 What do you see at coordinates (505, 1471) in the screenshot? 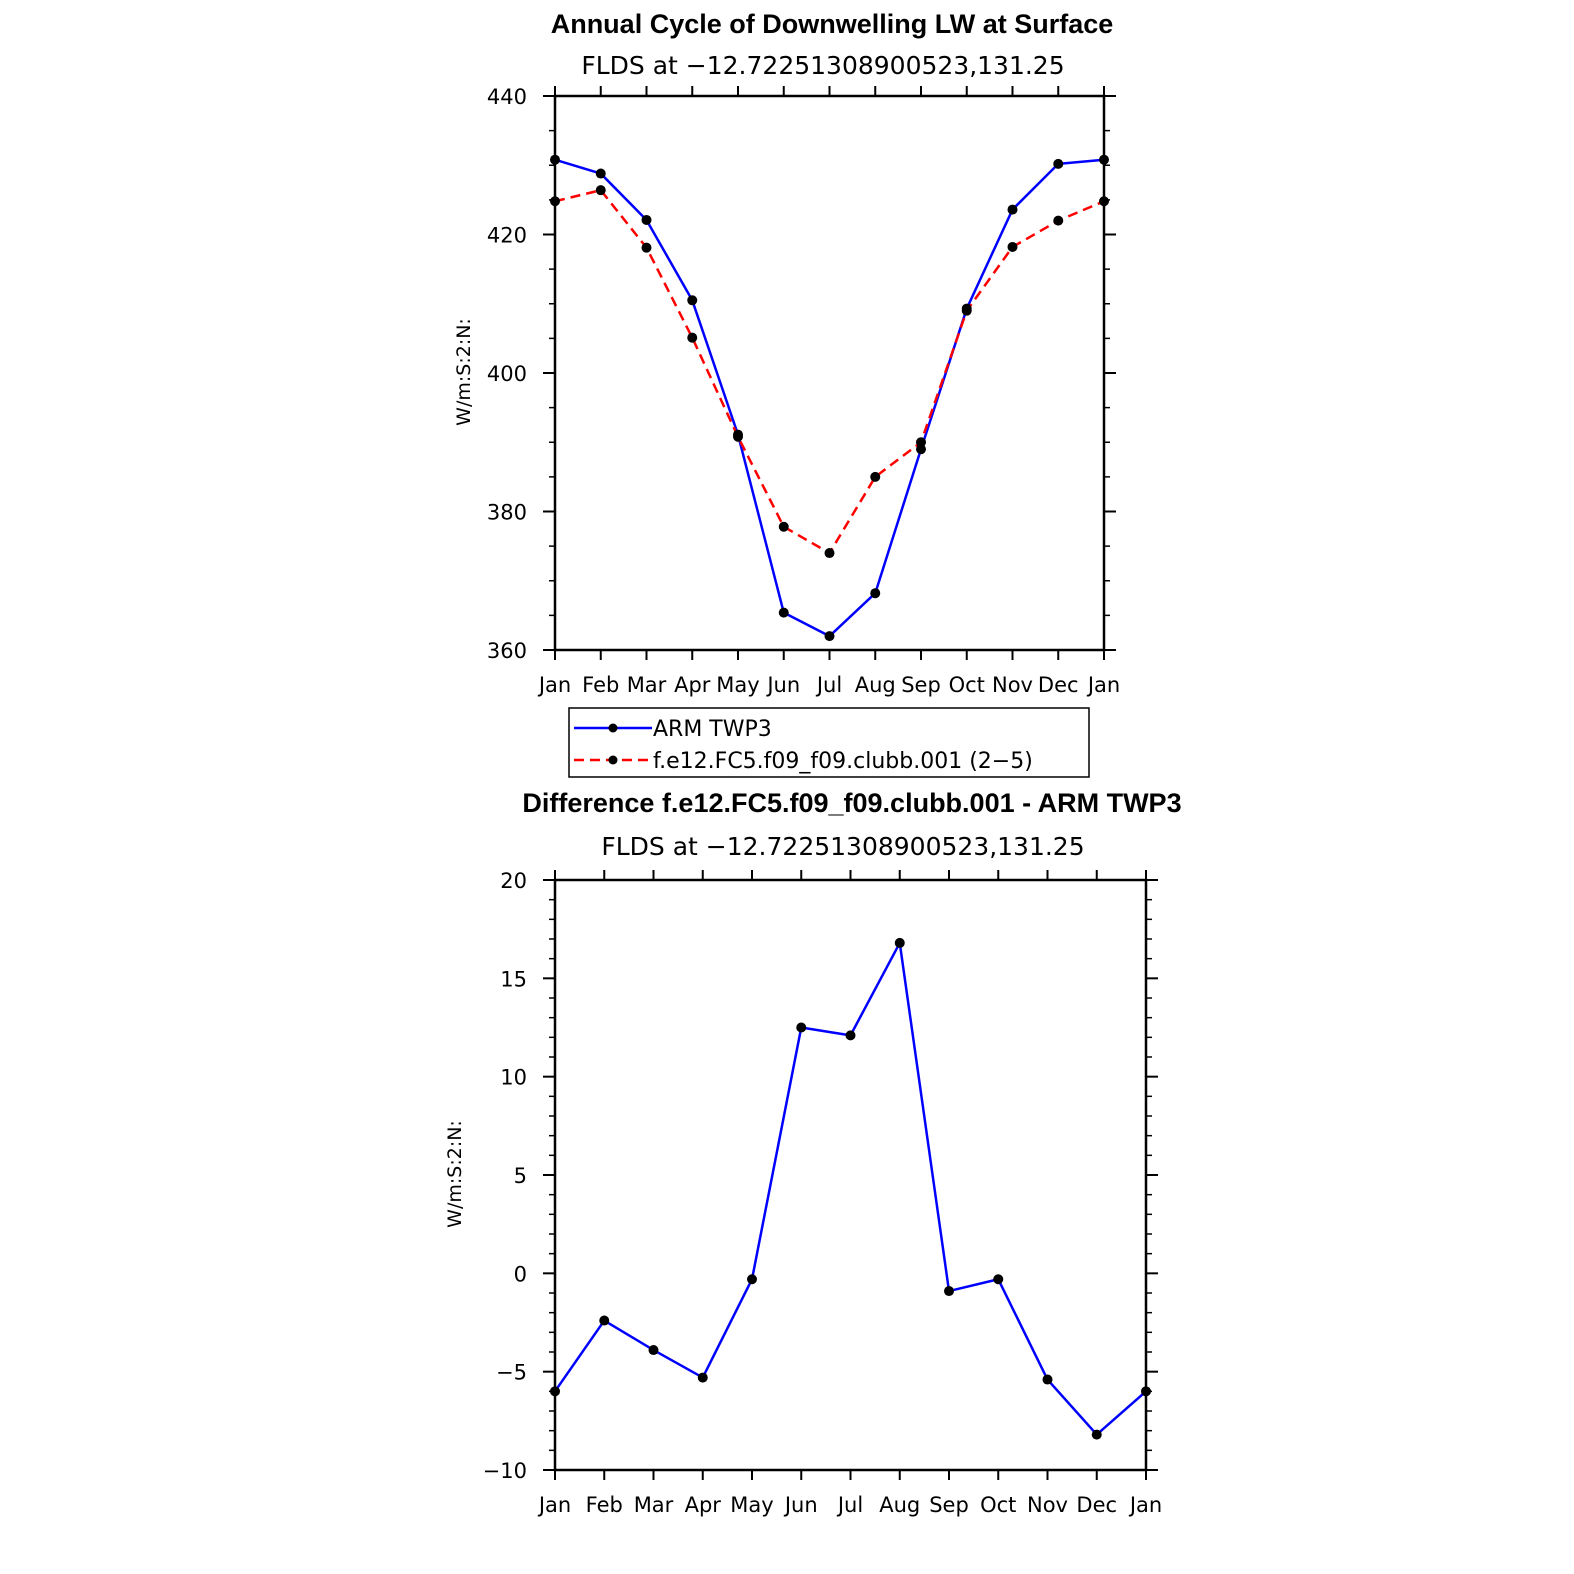
I see `y-tick-label: −10` at bounding box center [505, 1471].